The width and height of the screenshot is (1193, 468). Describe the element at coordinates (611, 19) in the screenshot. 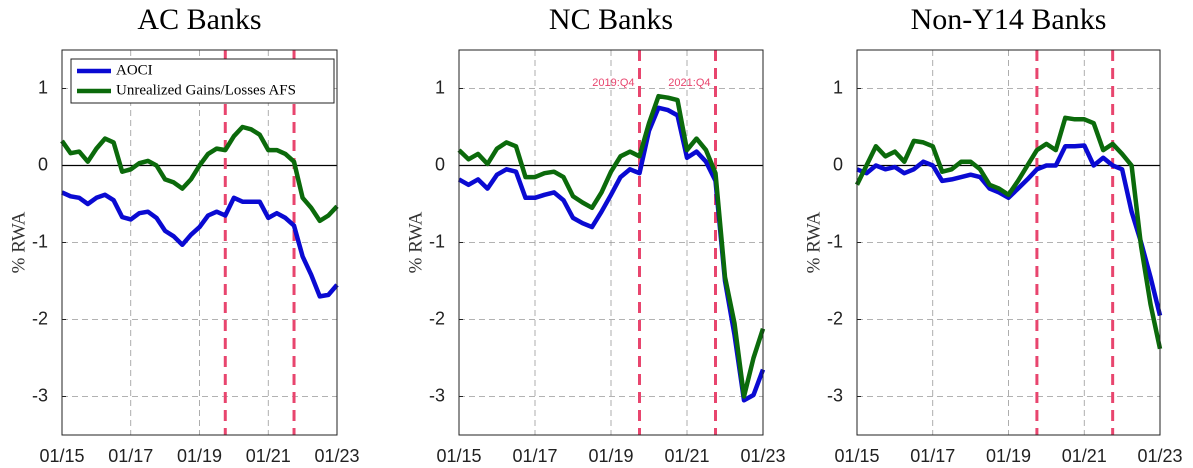

I see `chart-title: NC Banks` at that location.